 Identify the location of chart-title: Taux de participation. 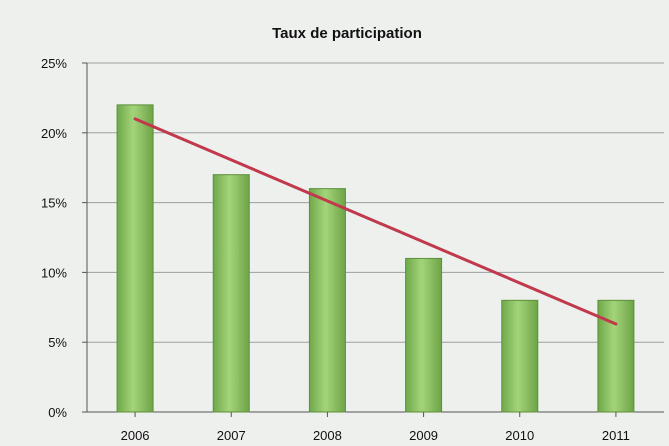
(347, 33).